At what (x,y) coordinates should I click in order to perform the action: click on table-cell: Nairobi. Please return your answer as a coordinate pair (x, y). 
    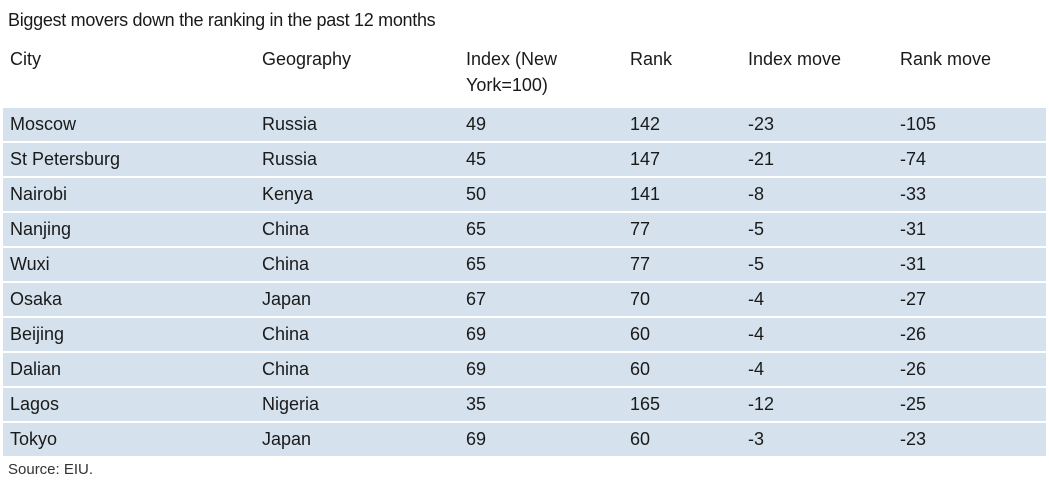
    Looking at the image, I should click on (39, 194).